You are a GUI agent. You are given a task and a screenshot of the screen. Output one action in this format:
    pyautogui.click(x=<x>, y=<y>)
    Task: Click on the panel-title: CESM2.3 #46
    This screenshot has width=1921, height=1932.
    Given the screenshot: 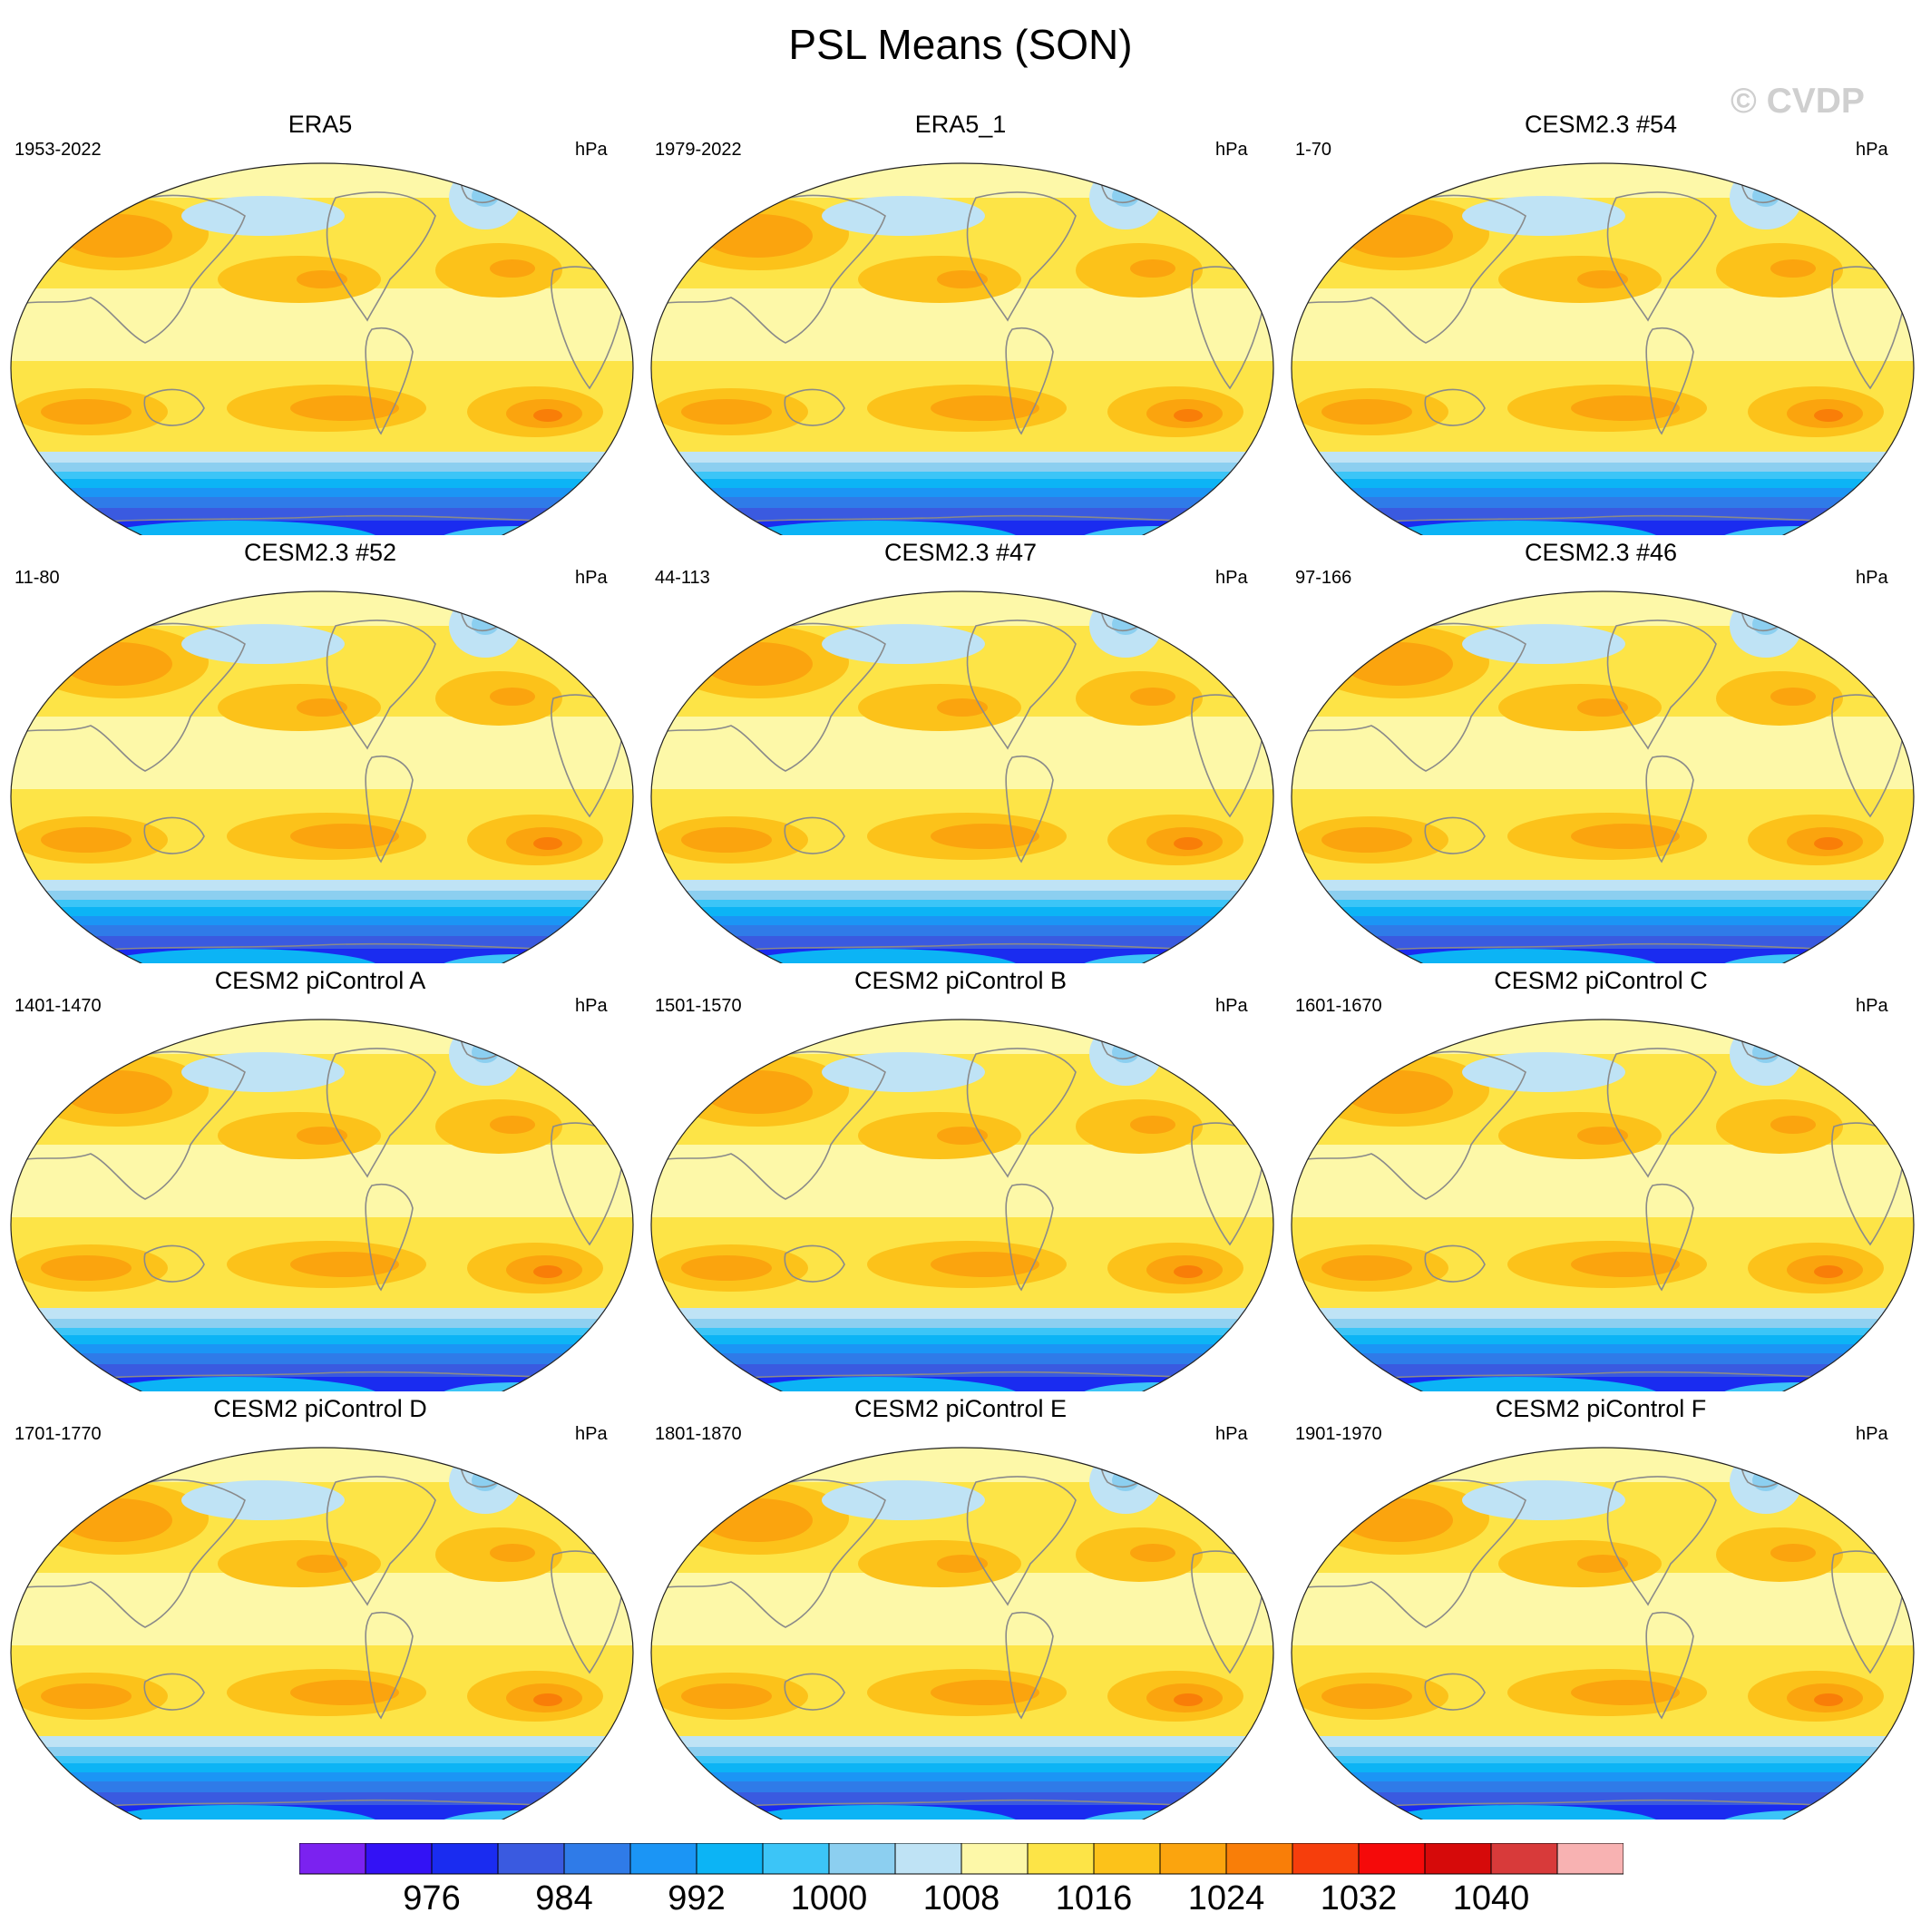 What is the action you would take?
    pyautogui.click(x=1601, y=552)
    